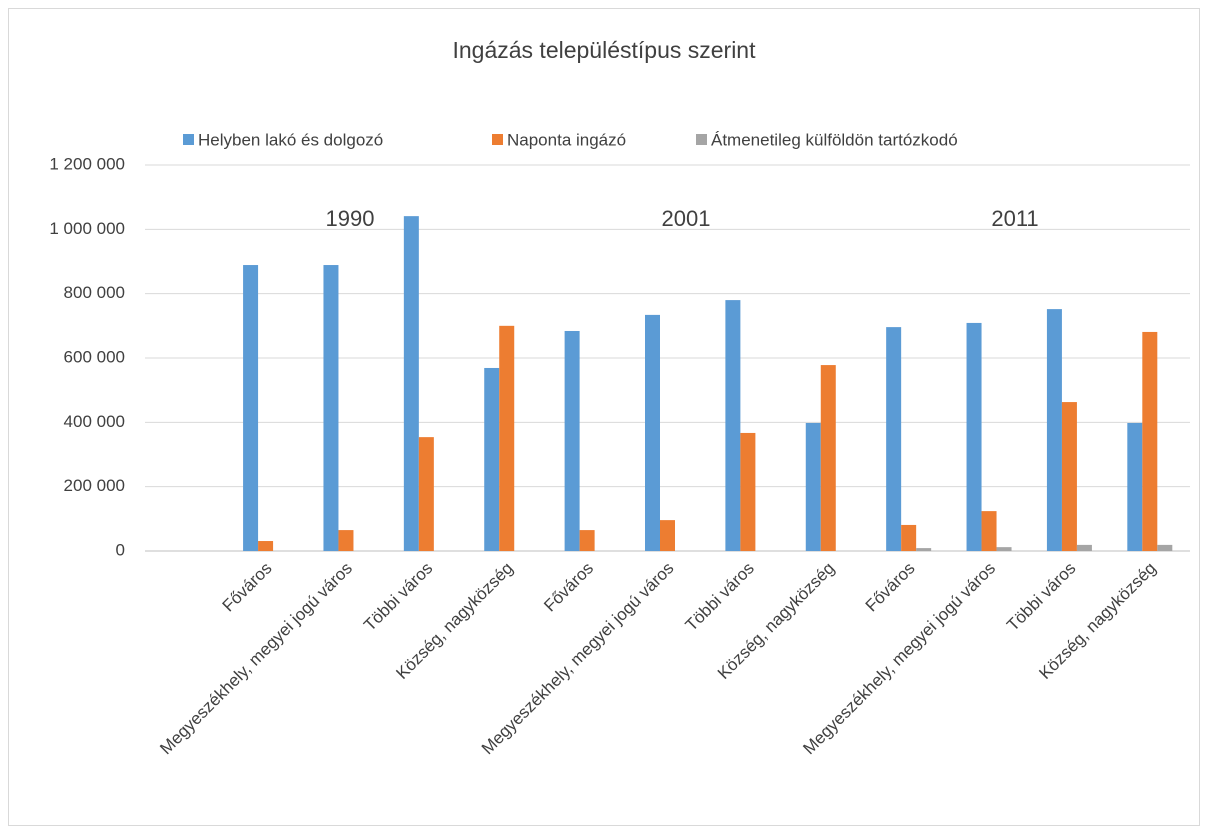 The height and width of the screenshot is (839, 1208). What do you see at coordinates (94, 485) in the screenshot?
I see `y-tick-label: 200 000` at bounding box center [94, 485].